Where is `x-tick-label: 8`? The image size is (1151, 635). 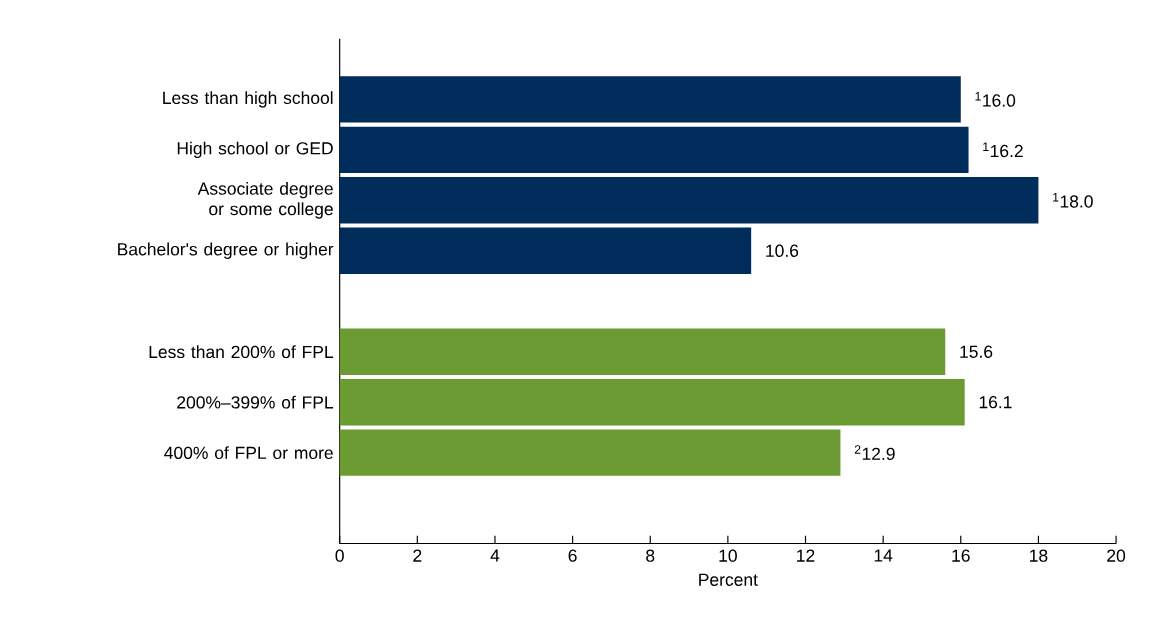
x-tick-label: 8 is located at coordinates (650, 556).